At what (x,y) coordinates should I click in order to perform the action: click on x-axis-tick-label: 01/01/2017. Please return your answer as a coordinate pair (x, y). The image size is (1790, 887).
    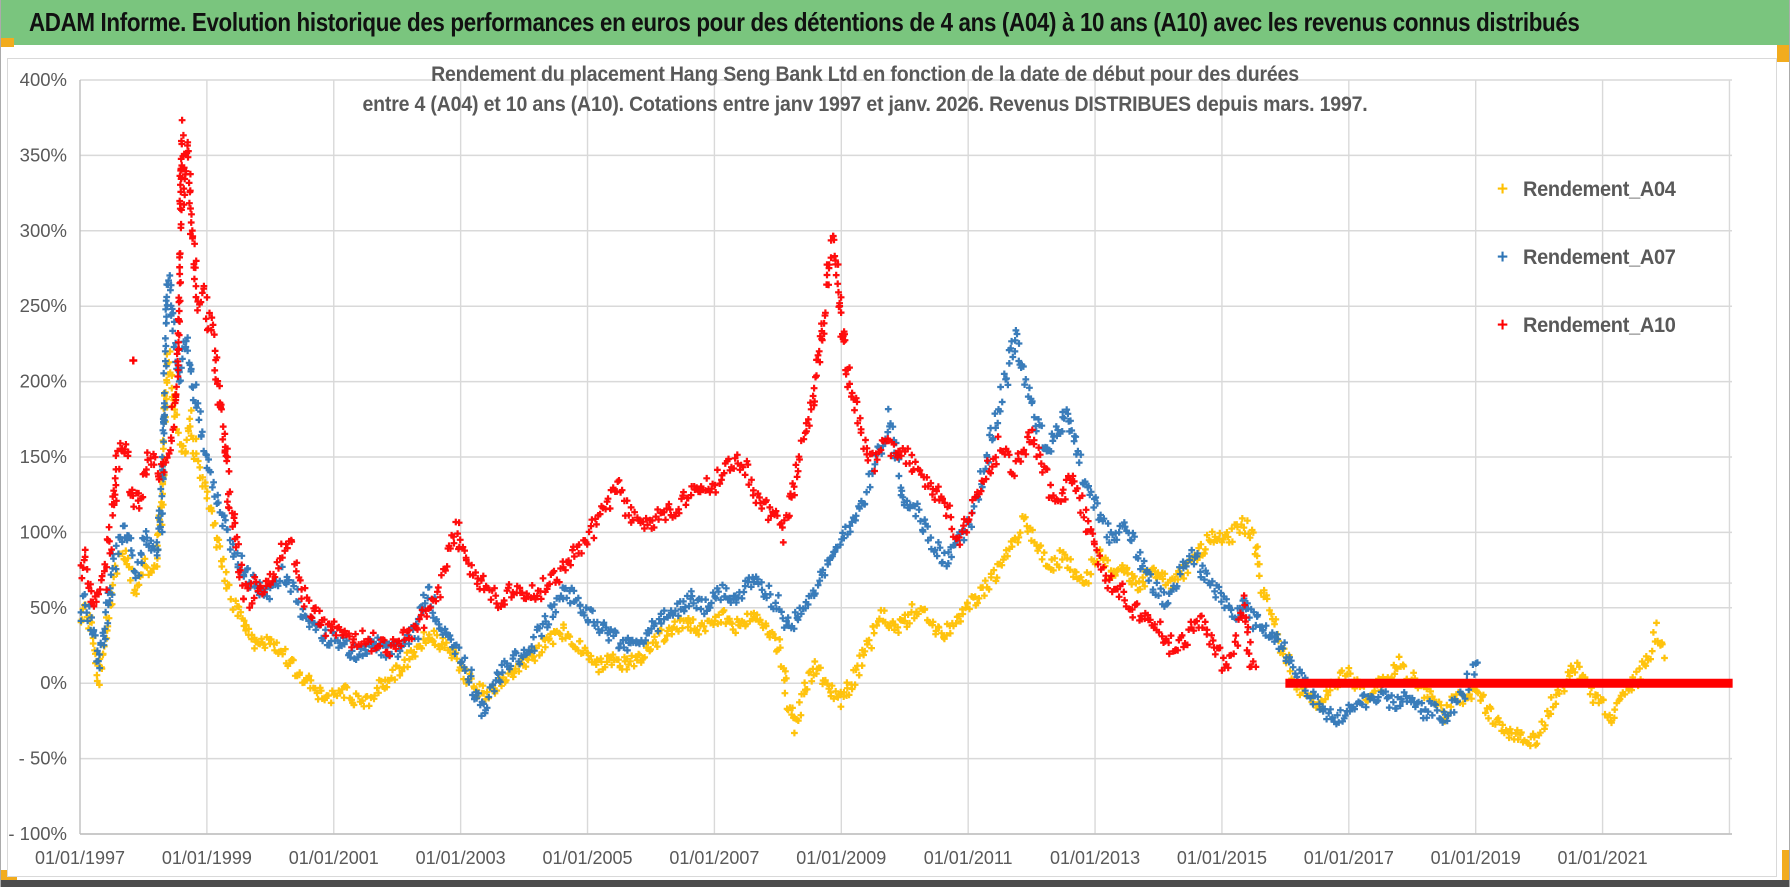
    Looking at the image, I should click on (1349, 858).